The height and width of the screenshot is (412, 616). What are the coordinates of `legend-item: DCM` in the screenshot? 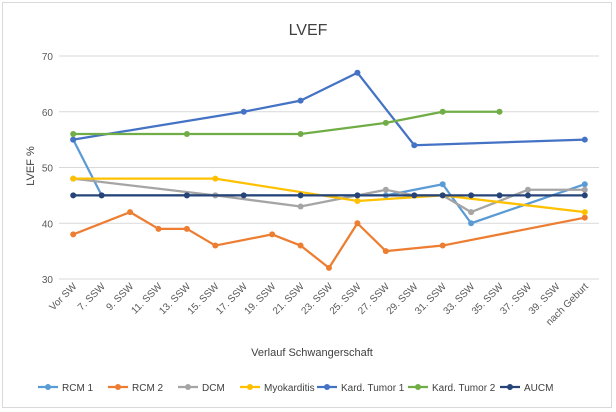 It's located at (201, 388).